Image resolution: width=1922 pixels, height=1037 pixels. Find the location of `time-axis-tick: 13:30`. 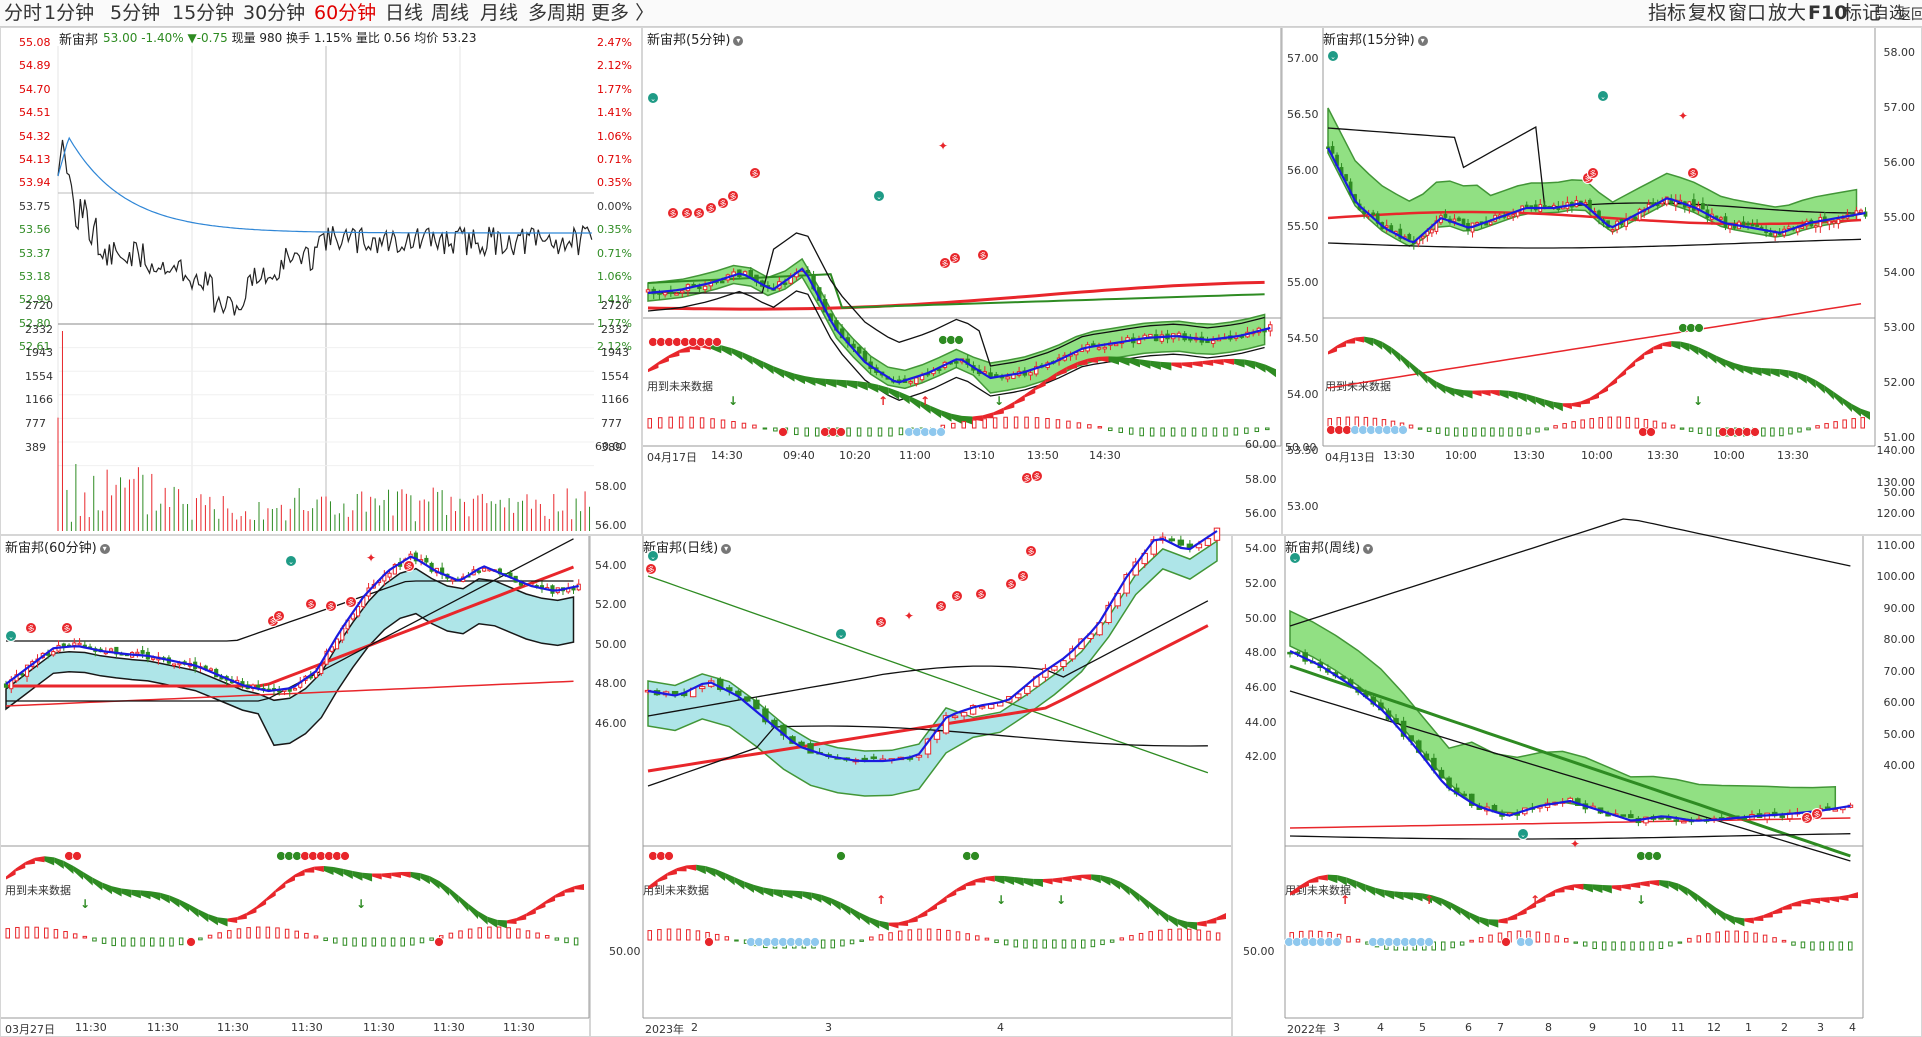

time-axis-tick: 13:30 is located at coordinates (1793, 455).